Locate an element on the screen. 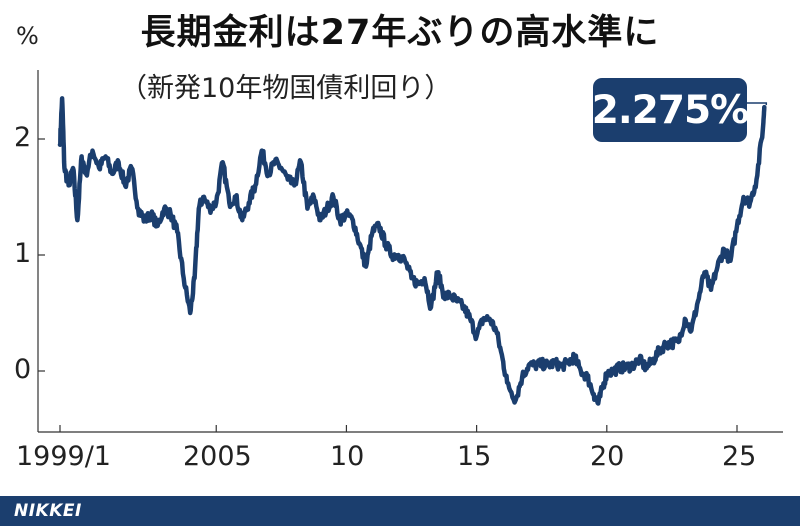  x-tick-label: 15 is located at coordinates (474, 456).